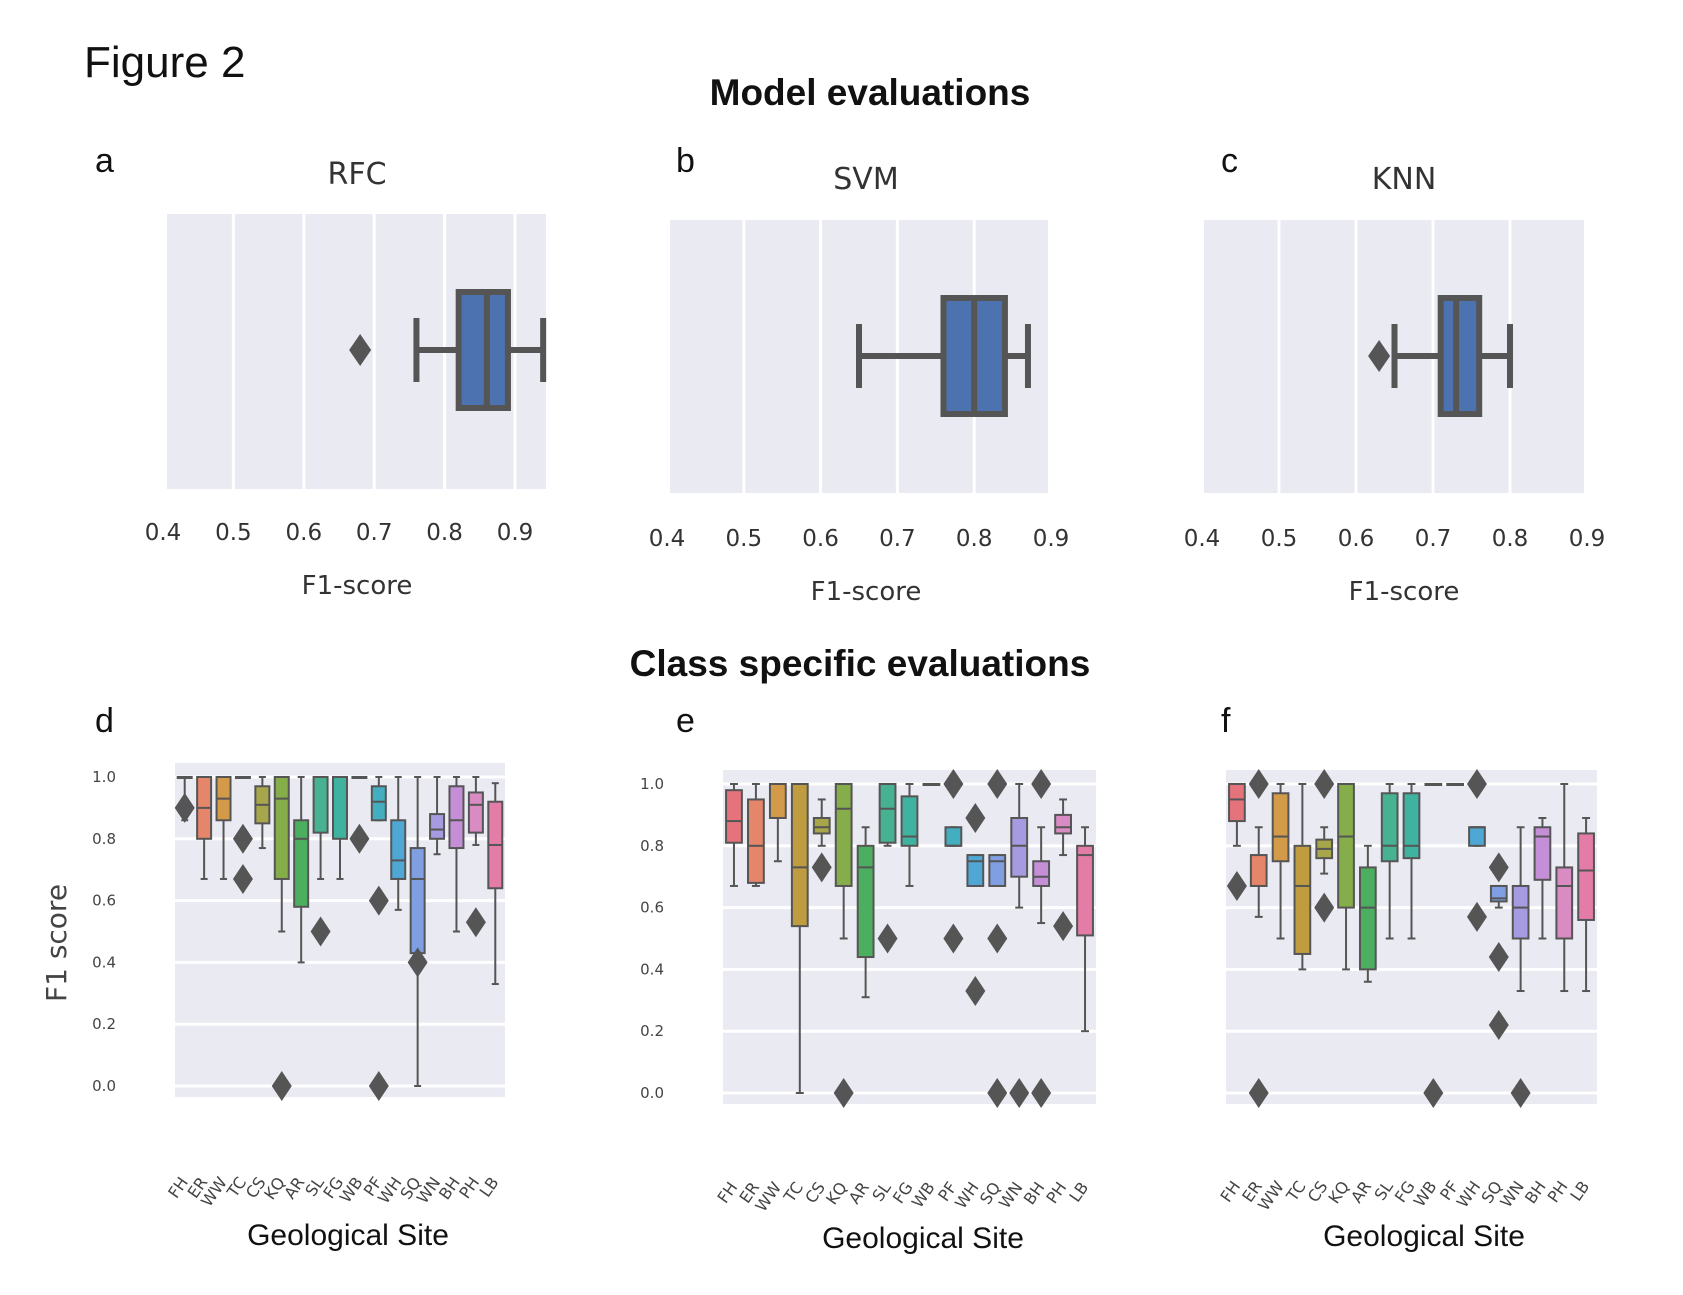  Describe the element at coordinates (348, 1235) in the screenshot. I see `panel-d-xlabel: Geological Site` at that location.